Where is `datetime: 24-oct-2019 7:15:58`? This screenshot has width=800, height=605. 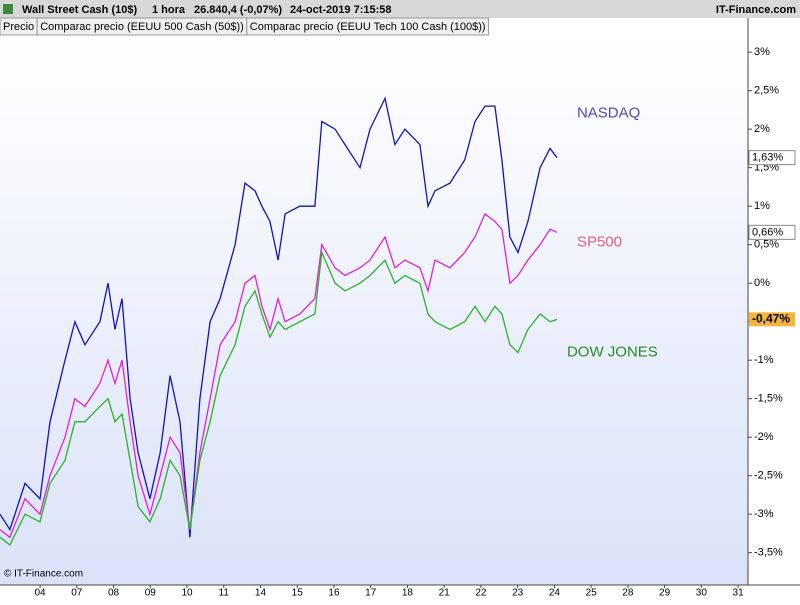
datetime: 24-oct-2019 7:15:58 is located at coordinates (341, 10).